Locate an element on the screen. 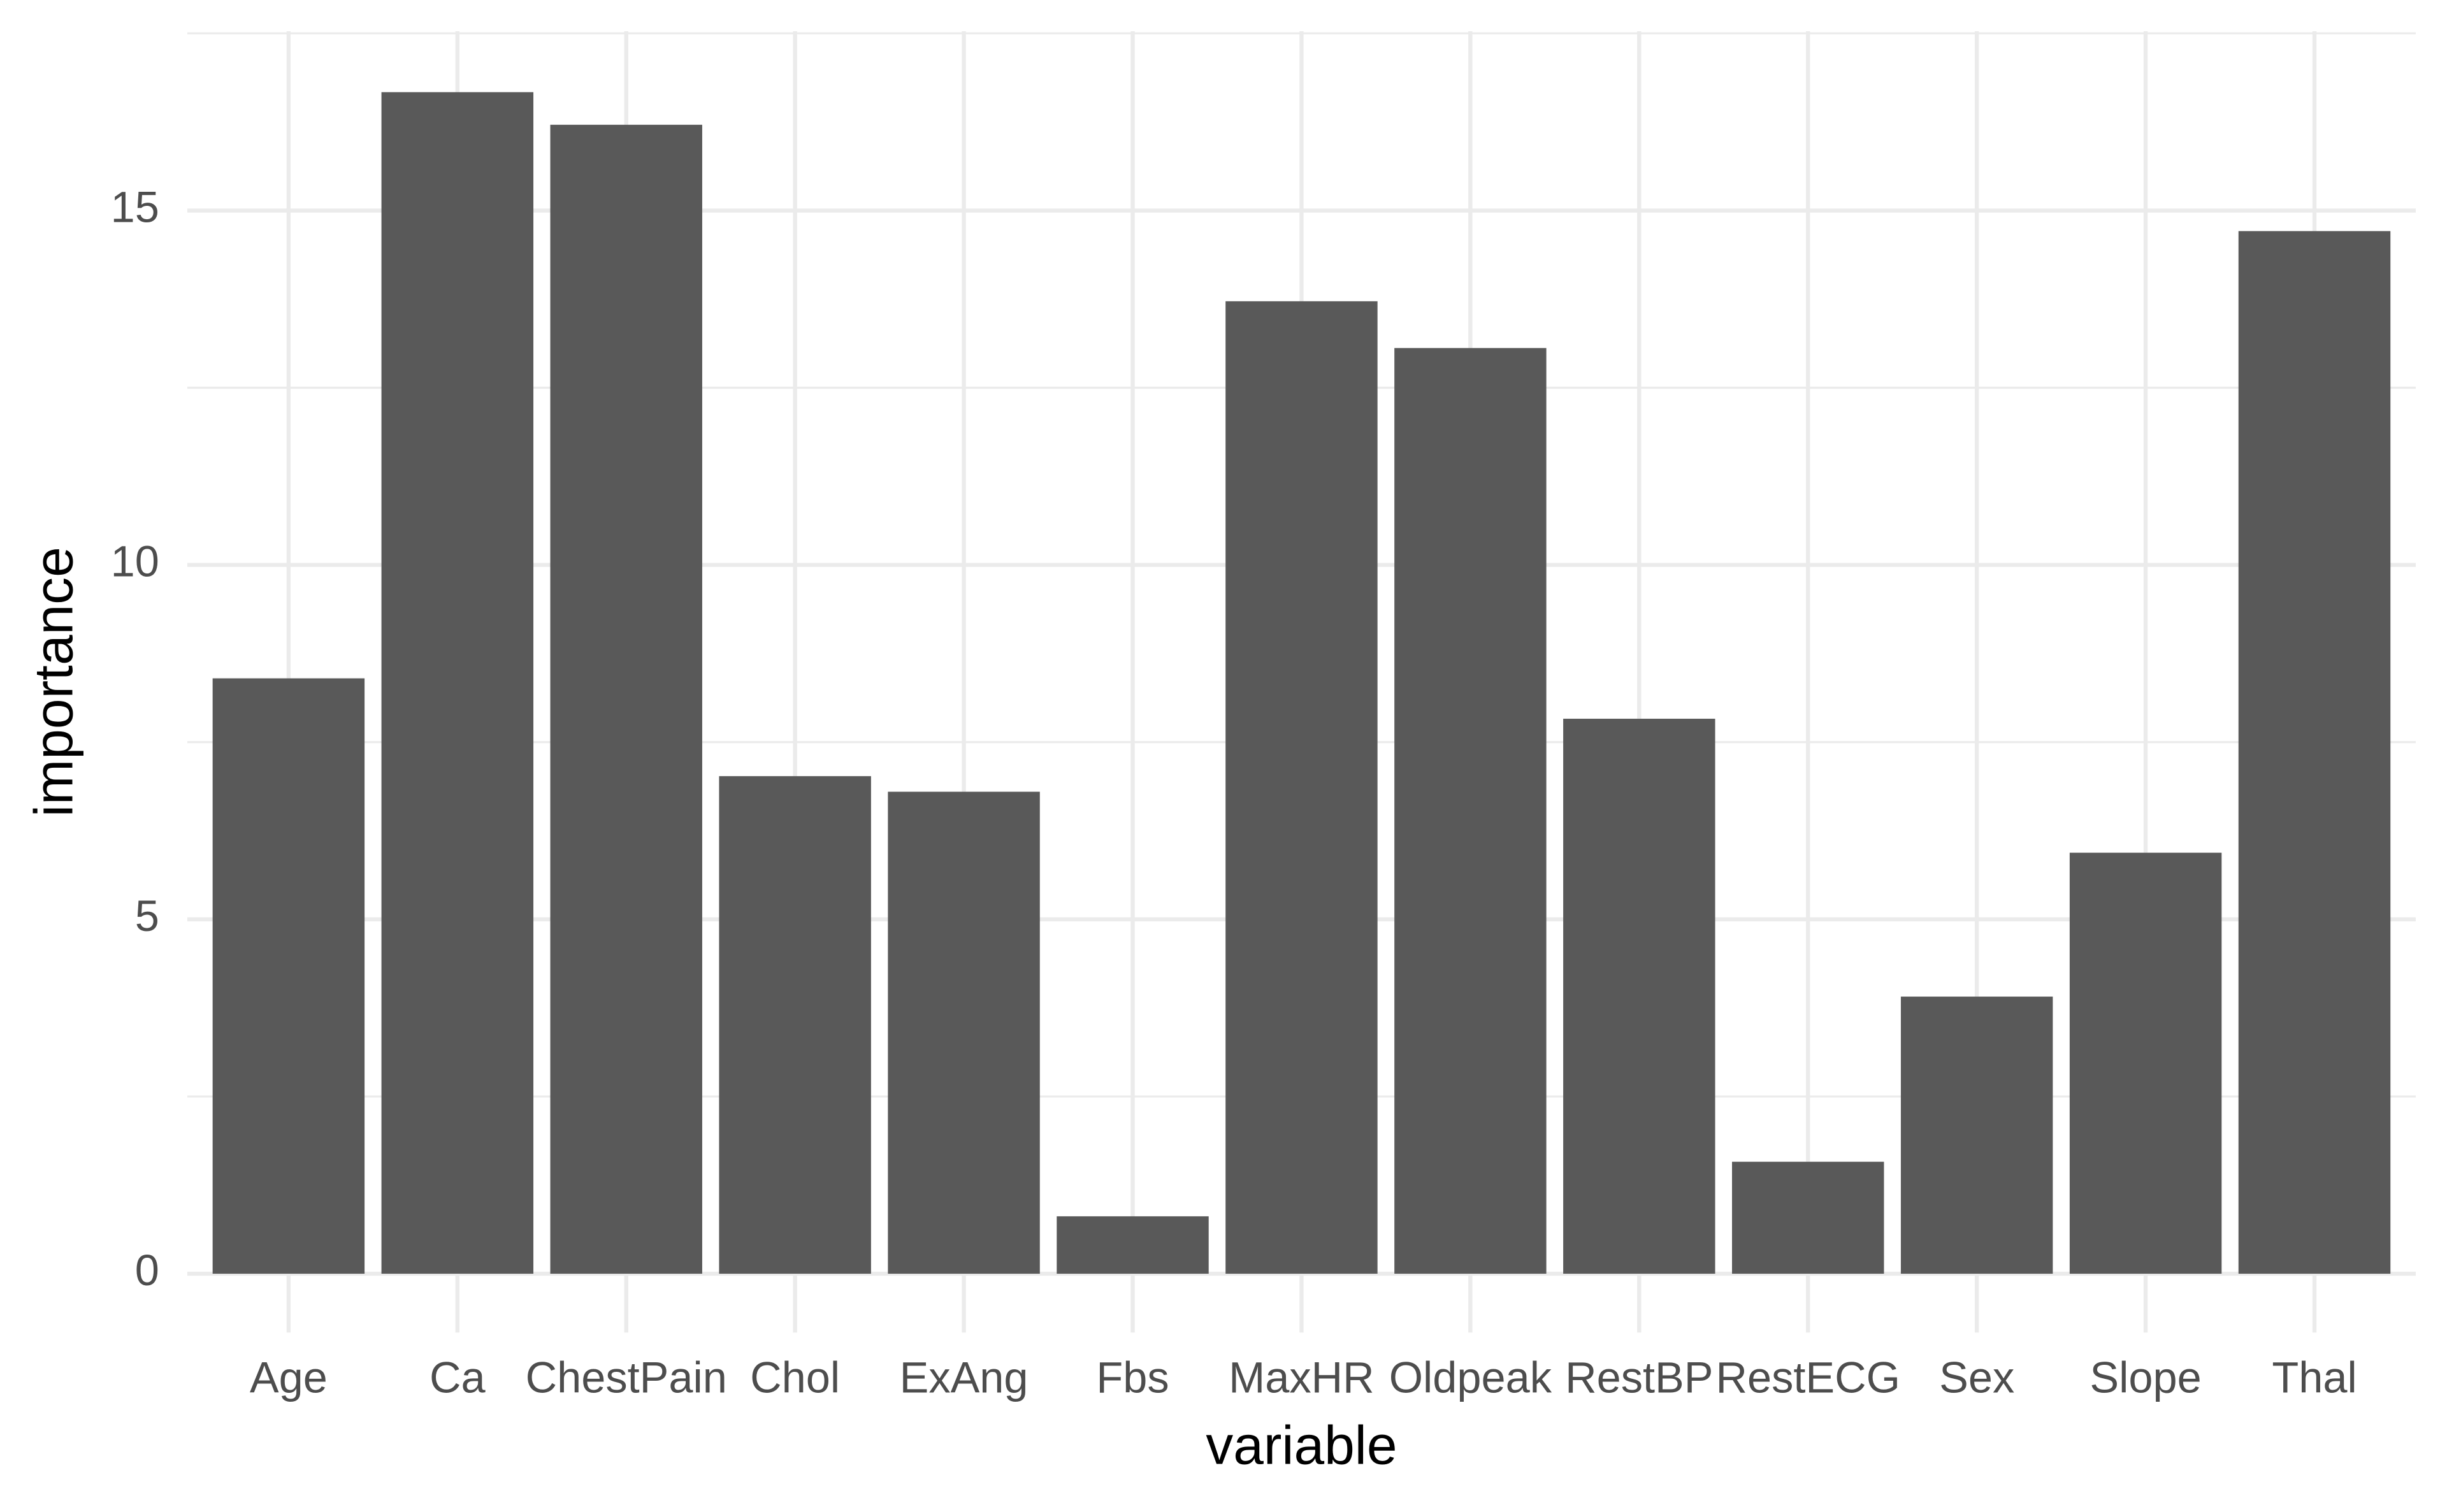 The width and height of the screenshot is (2447, 1512). x-tick-label: Sex is located at coordinates (1976, 1377).